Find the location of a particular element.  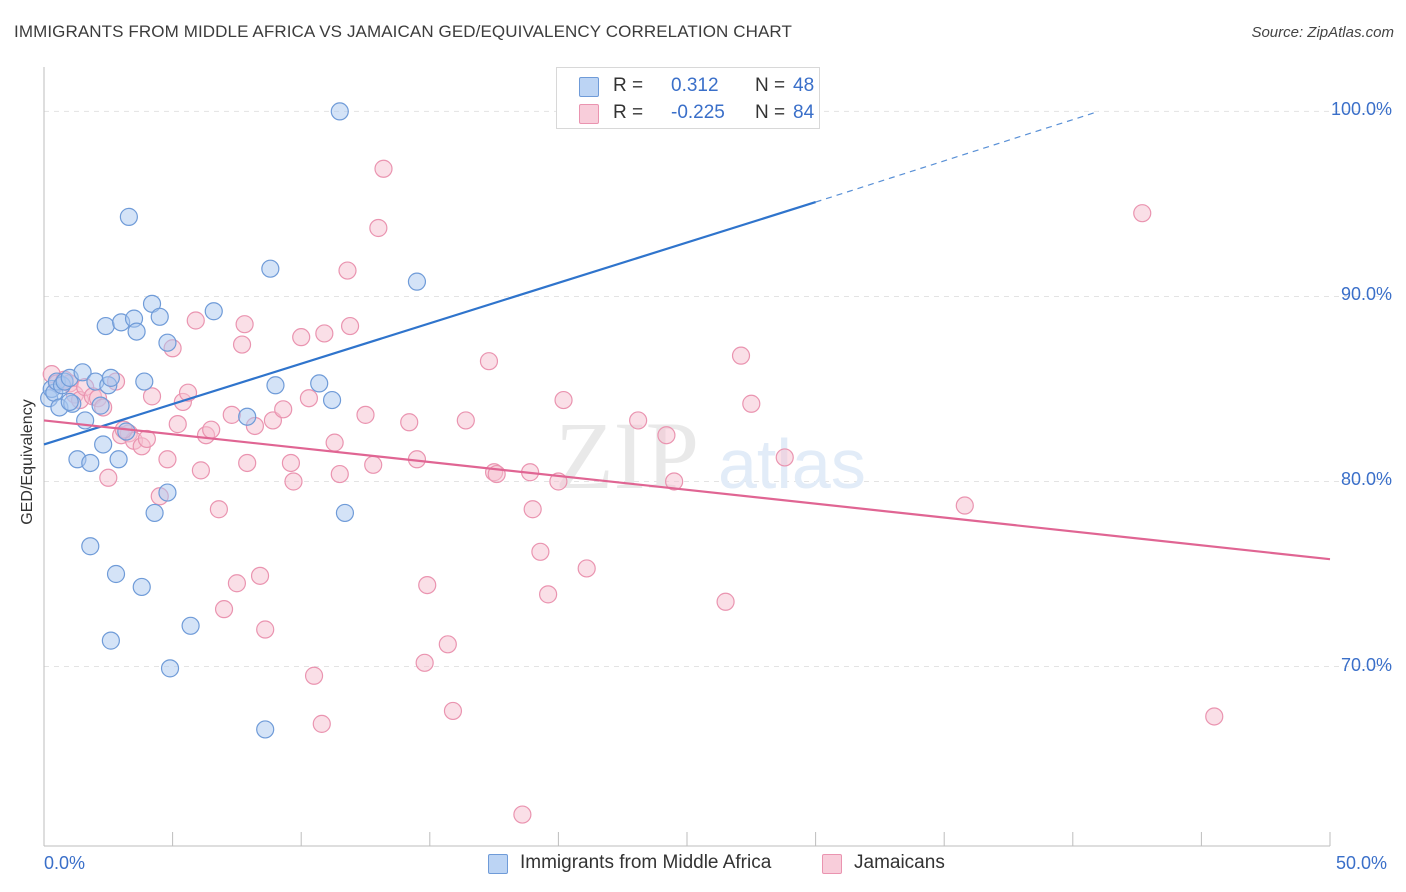

bottom-legend-label: Jamaicans is located at coordinates (899, 862).